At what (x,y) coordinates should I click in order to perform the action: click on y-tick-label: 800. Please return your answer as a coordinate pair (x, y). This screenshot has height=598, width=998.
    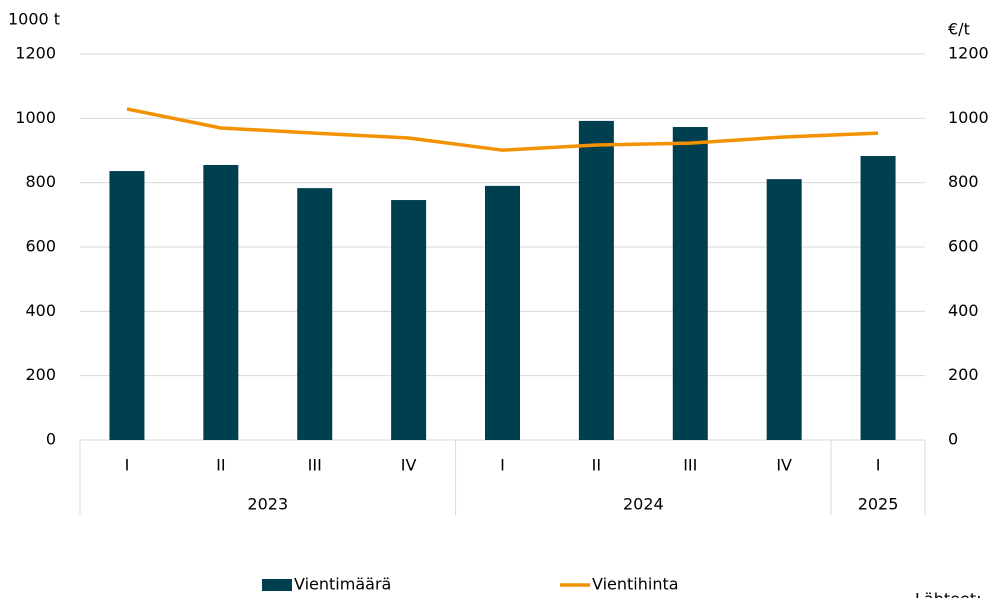
    Looking at the image, I should click on (40, 181).